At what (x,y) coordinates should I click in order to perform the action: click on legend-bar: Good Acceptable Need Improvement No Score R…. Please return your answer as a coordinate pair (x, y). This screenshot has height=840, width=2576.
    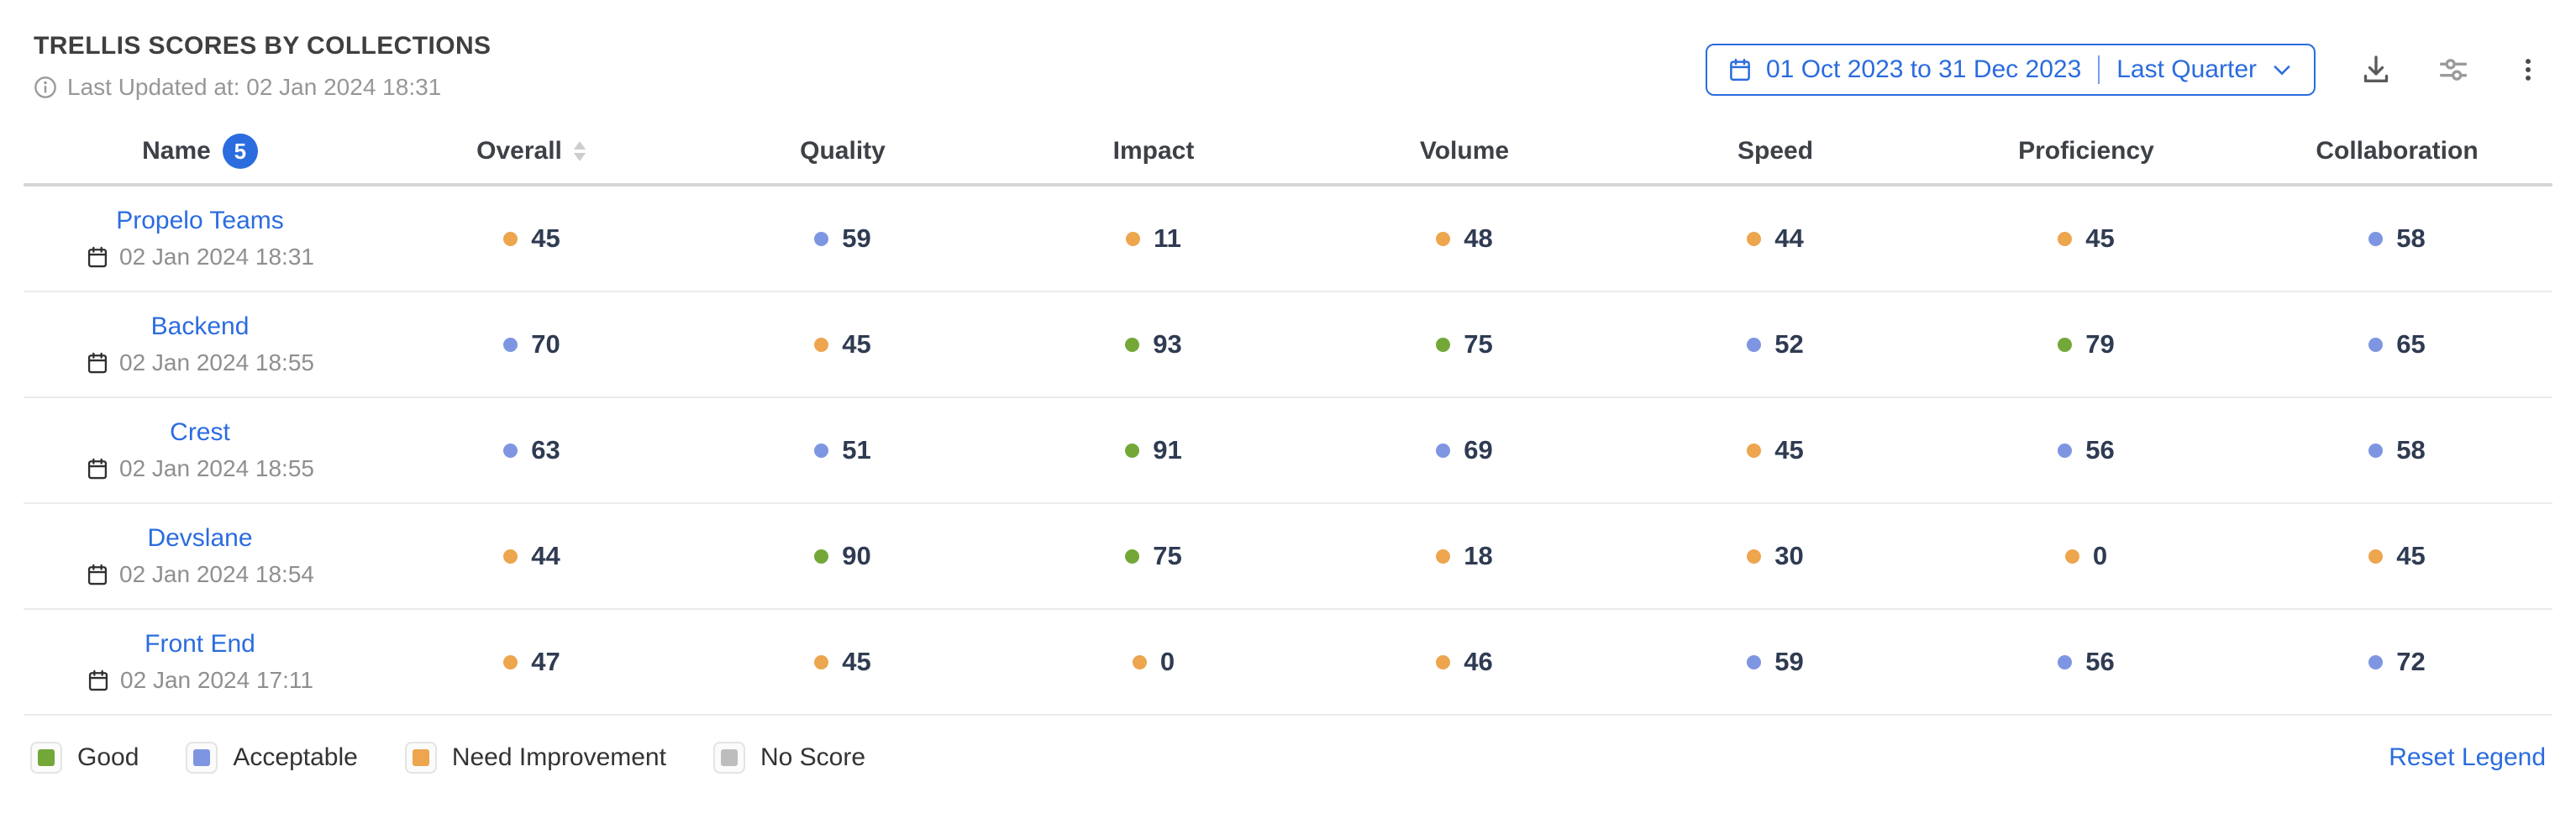
    Looking at the image, I should click on (1288, 758).